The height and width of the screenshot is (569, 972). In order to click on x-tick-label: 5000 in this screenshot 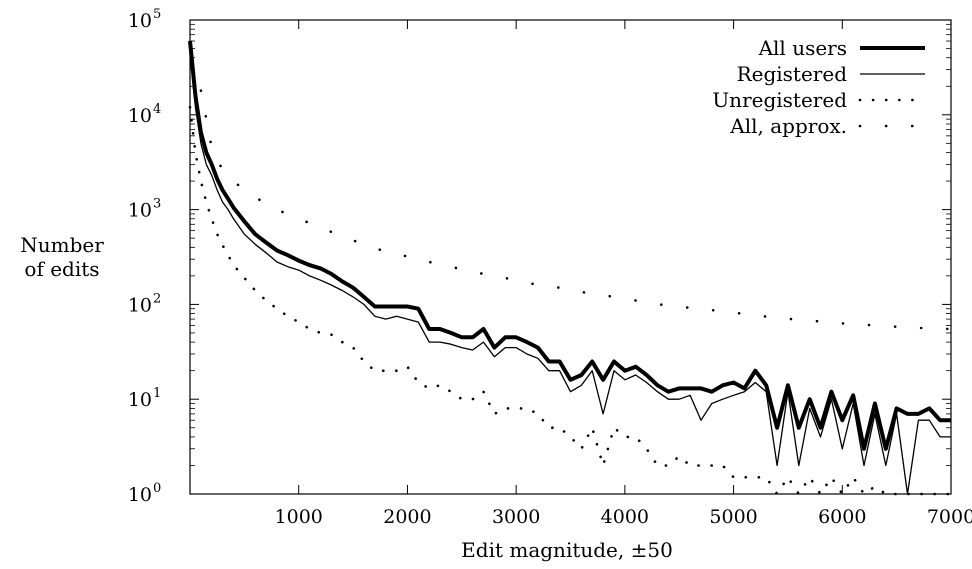, I will do `click(733, 517)`.